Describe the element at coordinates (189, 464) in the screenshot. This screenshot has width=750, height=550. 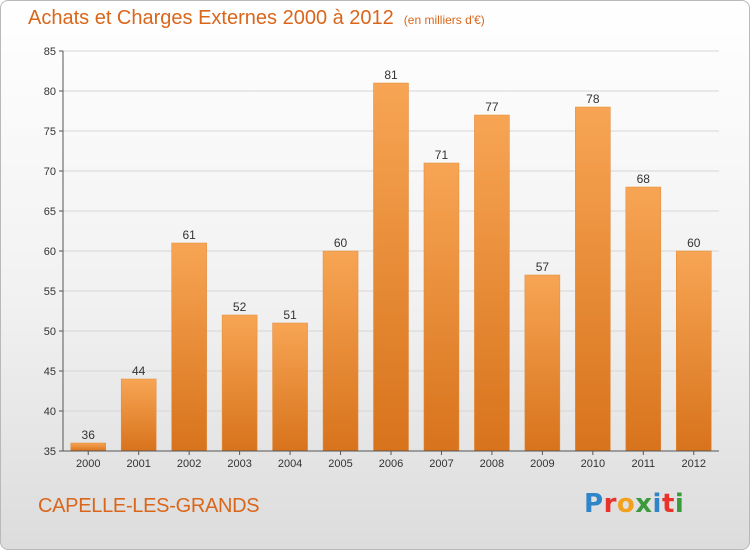
I see `x-tick-label: 2002` at that location.